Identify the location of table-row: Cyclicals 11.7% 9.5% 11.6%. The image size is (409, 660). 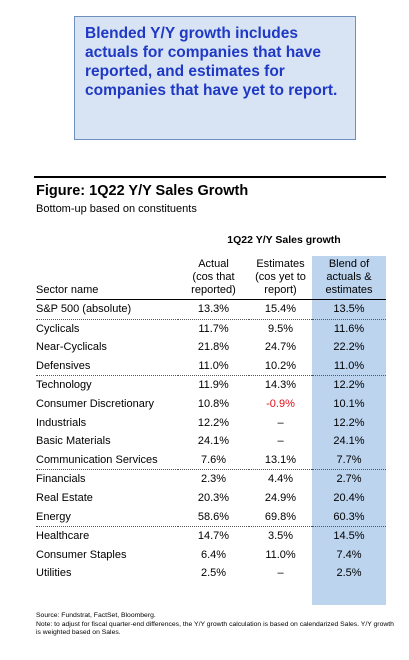
(211, 328).